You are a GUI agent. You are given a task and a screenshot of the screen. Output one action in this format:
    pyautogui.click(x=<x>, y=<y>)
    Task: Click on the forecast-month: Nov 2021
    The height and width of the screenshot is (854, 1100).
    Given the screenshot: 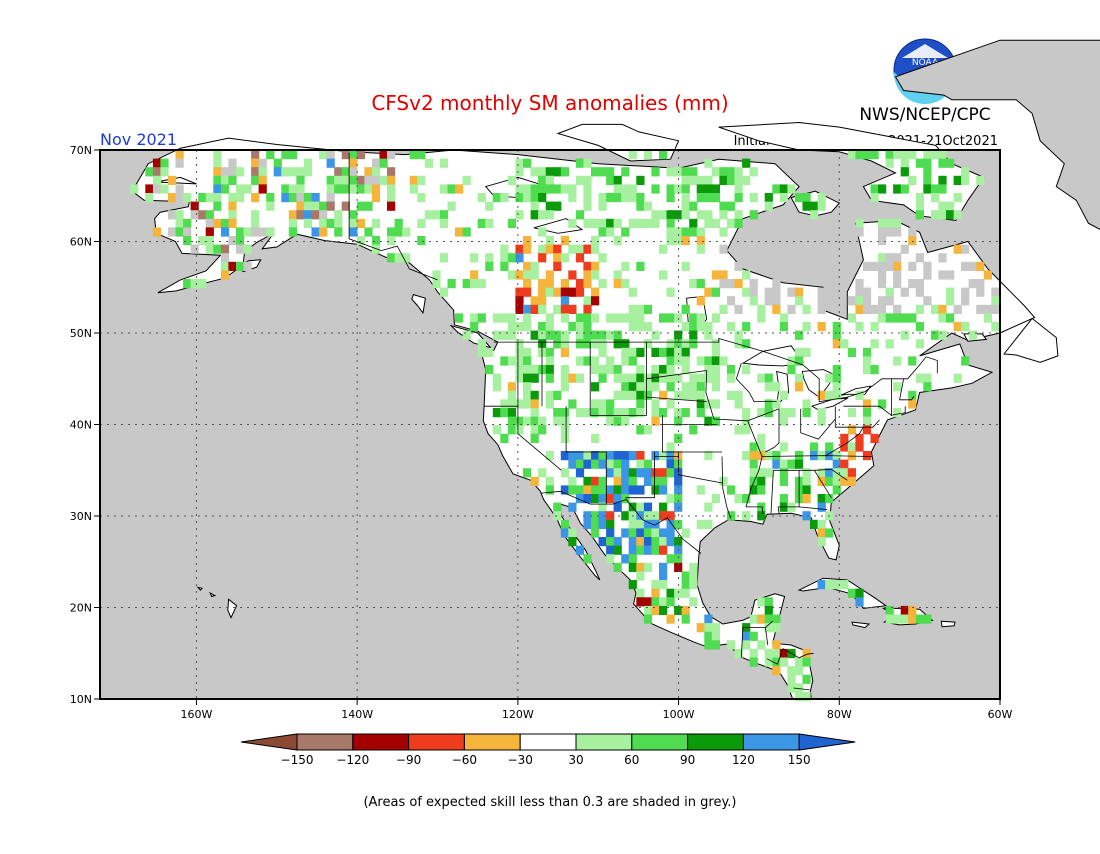 What is the action you would take?
    pyautogui.click(x=138, y=139)
    